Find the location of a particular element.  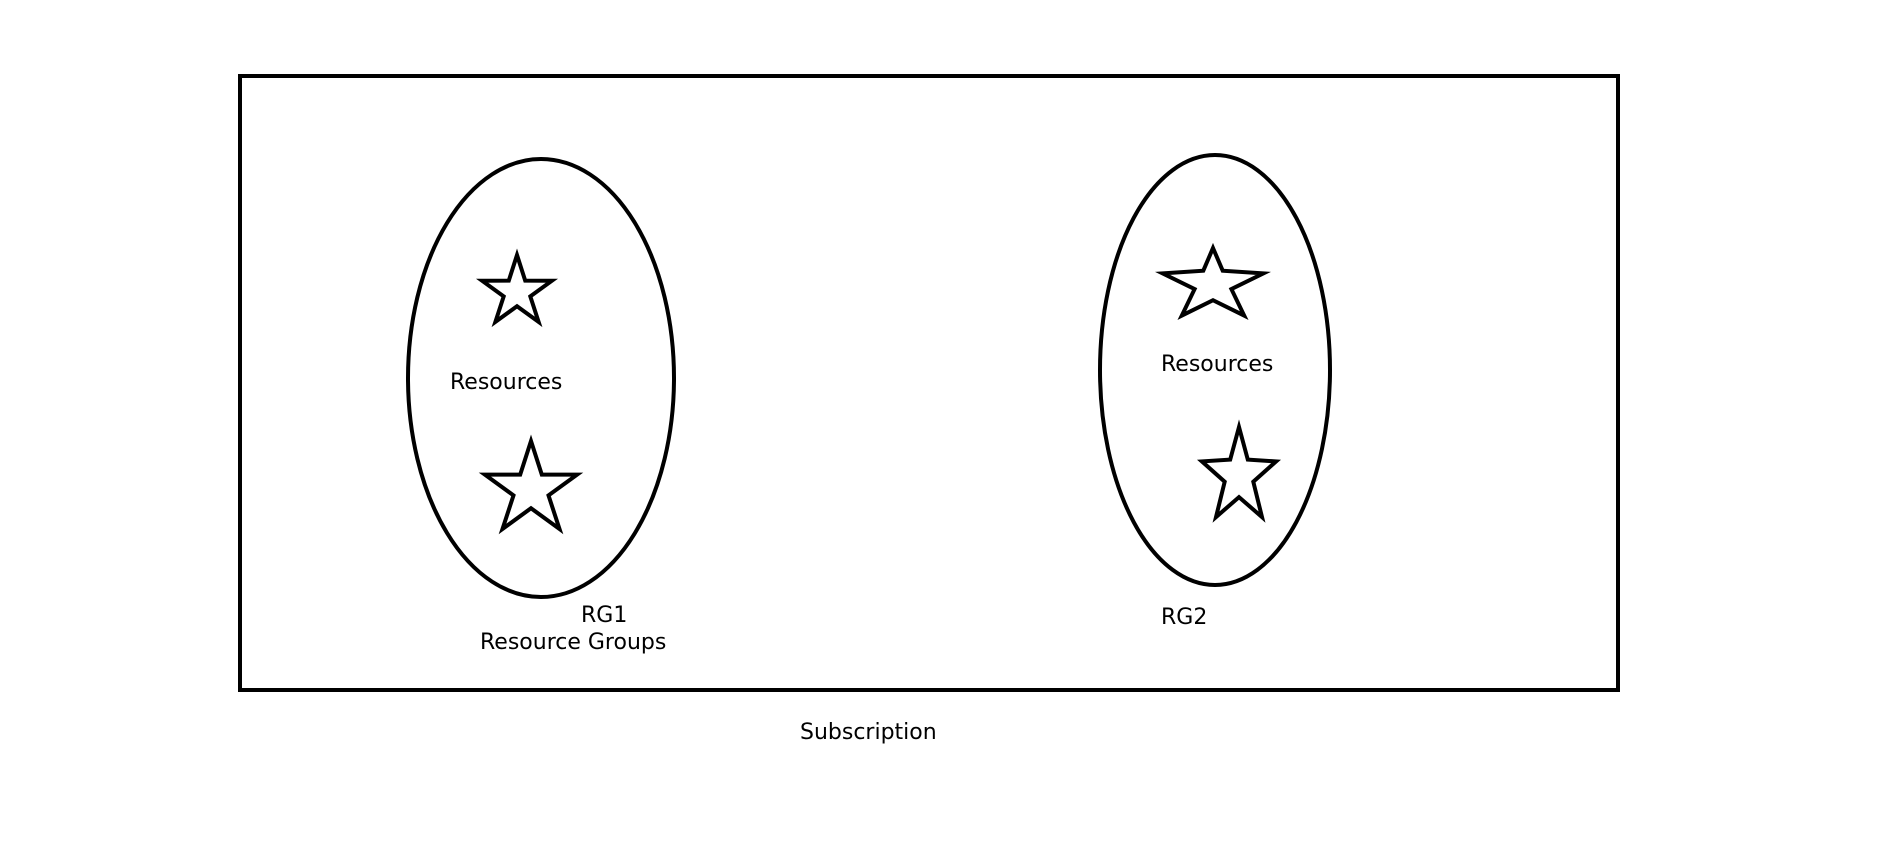

resource-group-rg1: Resources RG1 Resource Groups is located at coordinates (541, 406).